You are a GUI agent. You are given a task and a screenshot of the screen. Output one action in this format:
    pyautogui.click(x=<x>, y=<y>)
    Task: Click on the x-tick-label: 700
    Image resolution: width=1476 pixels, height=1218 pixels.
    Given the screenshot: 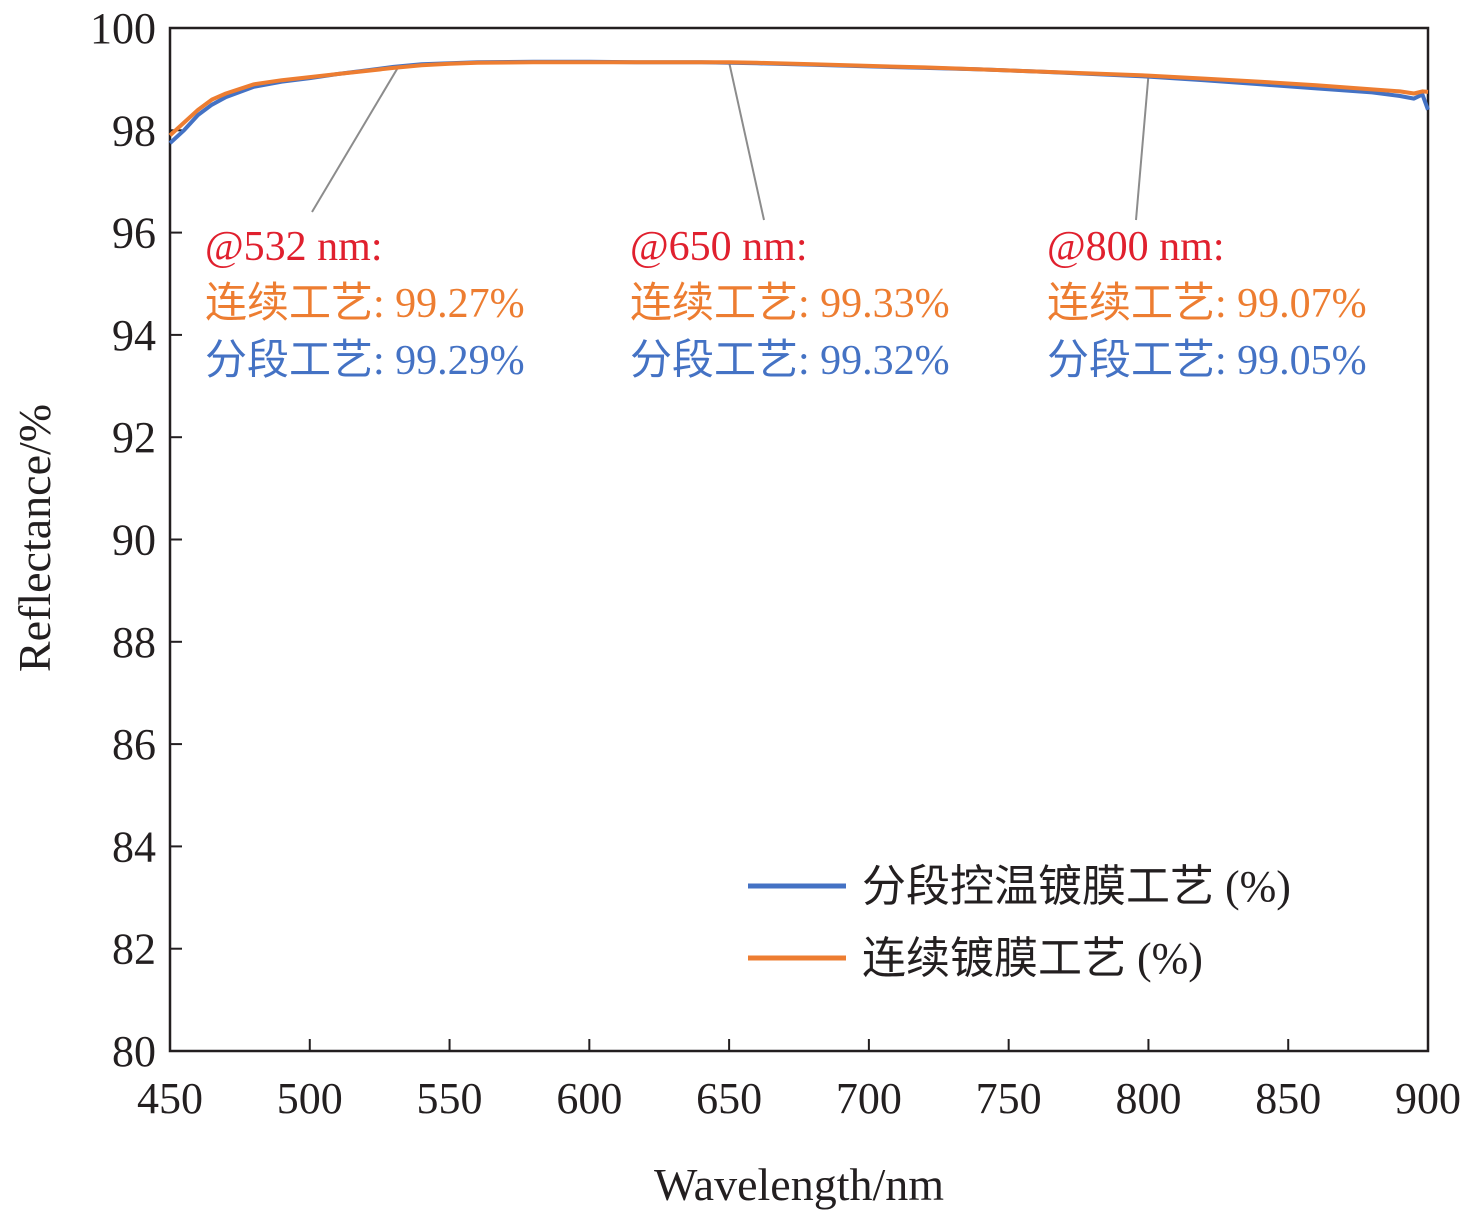 What is the action you would take?
    pyautogui.click(x=869, y=1098)
    